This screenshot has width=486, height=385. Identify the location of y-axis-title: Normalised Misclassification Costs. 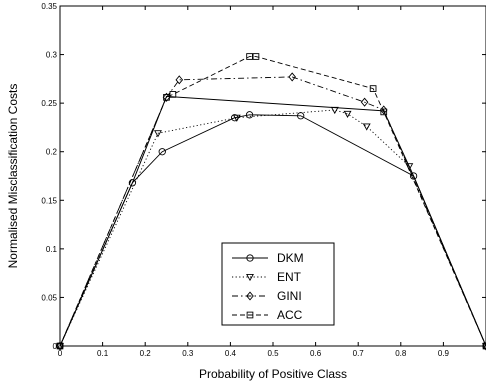
(13, 176).